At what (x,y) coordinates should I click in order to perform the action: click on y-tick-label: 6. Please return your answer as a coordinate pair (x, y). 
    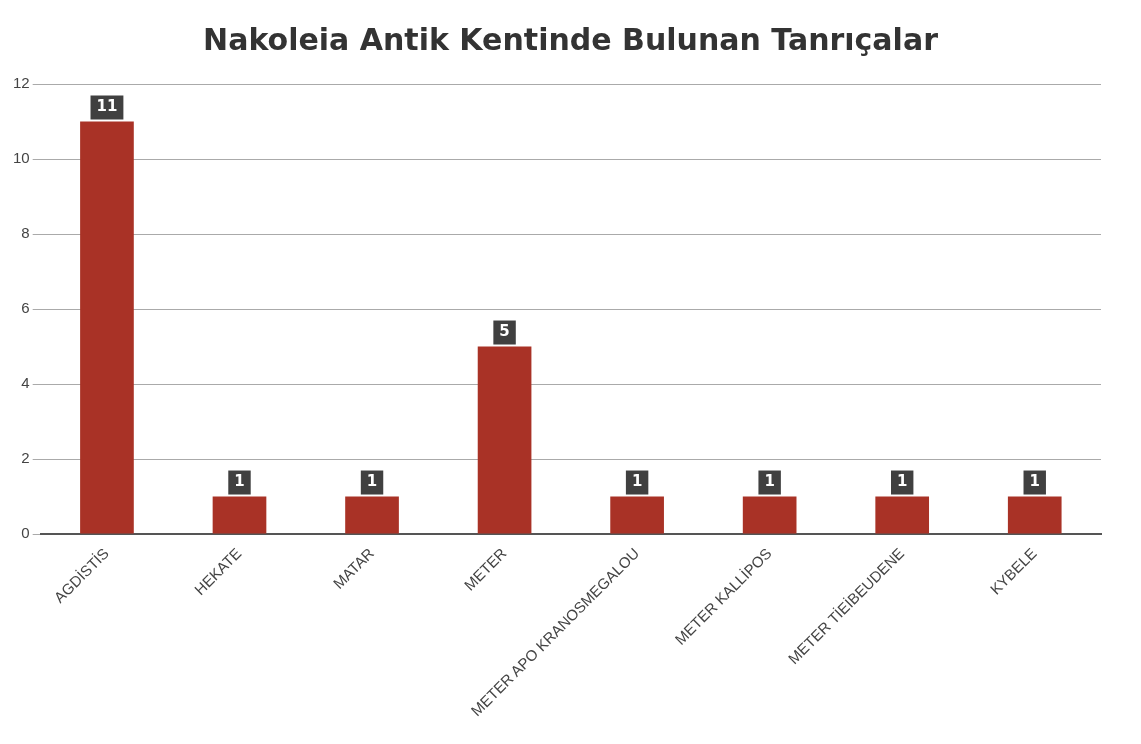
    Looking at the image, I should click on (25, 308).